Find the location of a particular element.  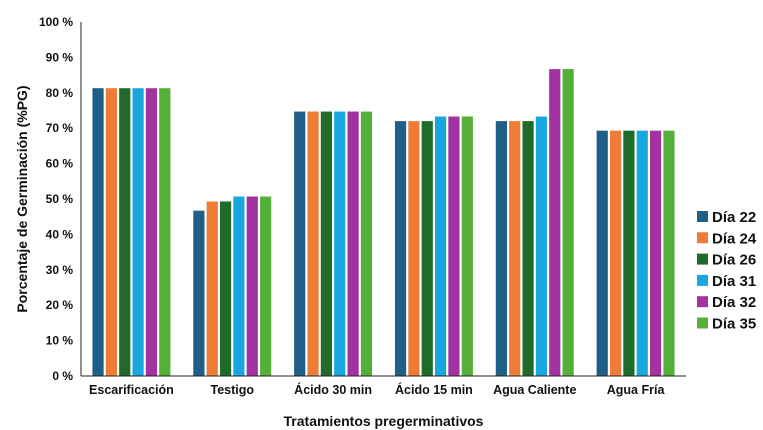

y-tick-label: 80 % is located at coordinates (60, 93).